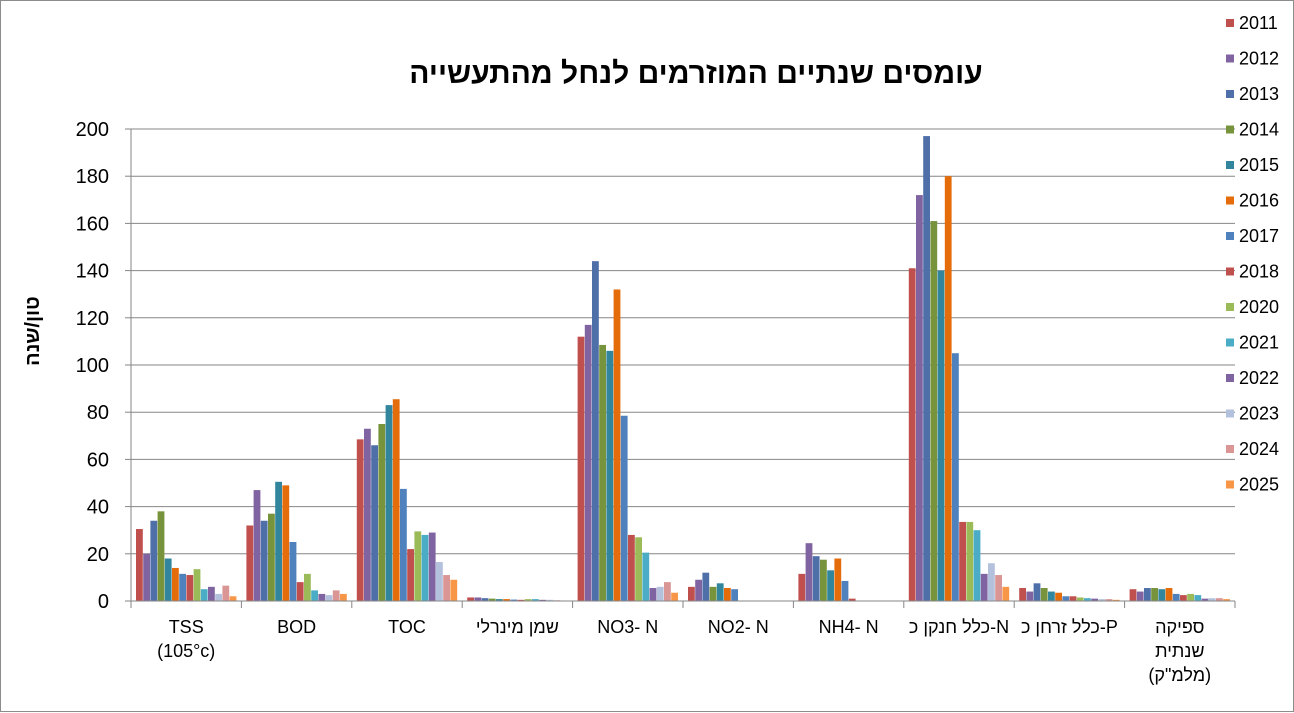 Image resolution: width=1294 pixels, height=713 pixels. I want to click on legend-label: 2018, so click(1259, 272).